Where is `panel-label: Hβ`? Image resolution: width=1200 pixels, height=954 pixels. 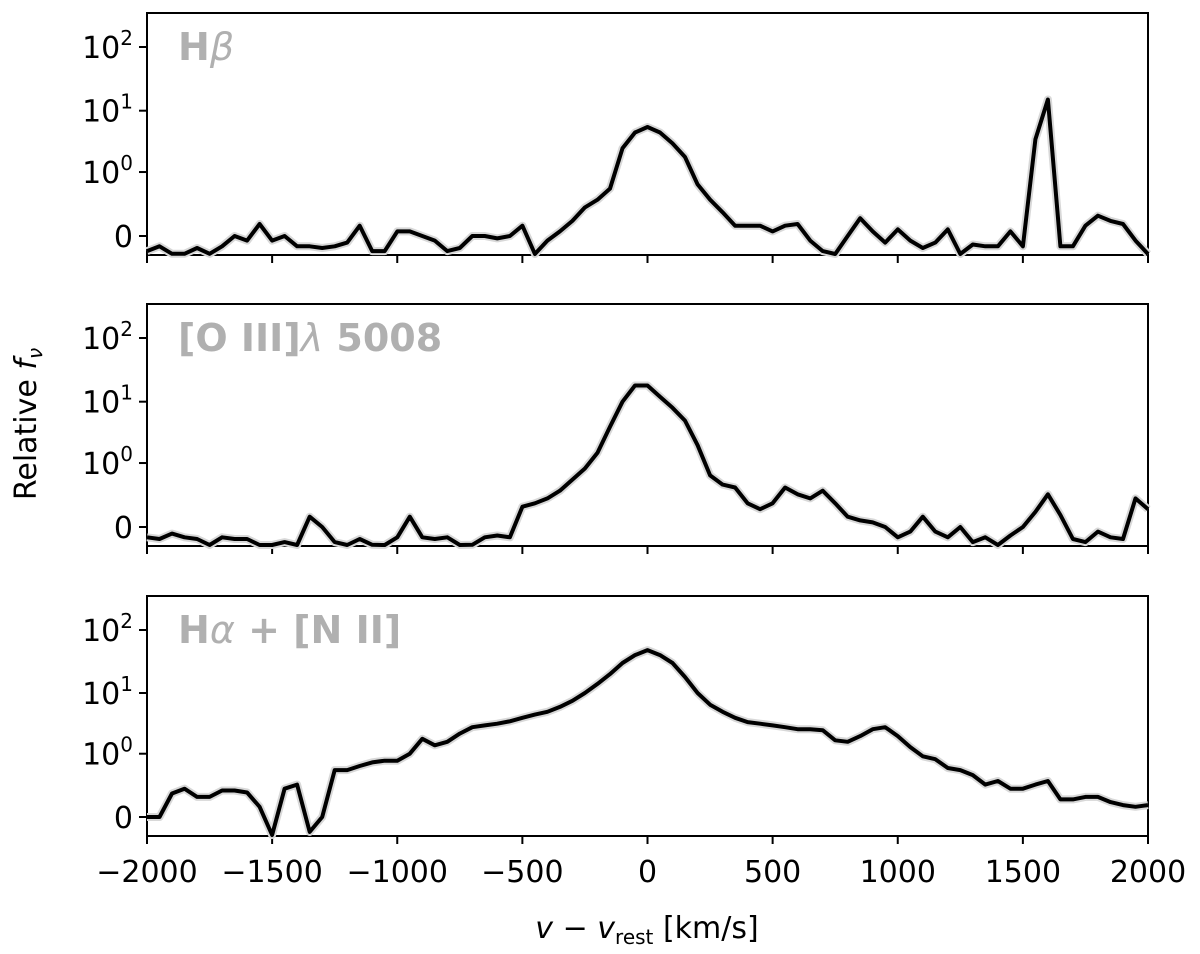
panel-label: Hβ is located at coordinates (206, 47).